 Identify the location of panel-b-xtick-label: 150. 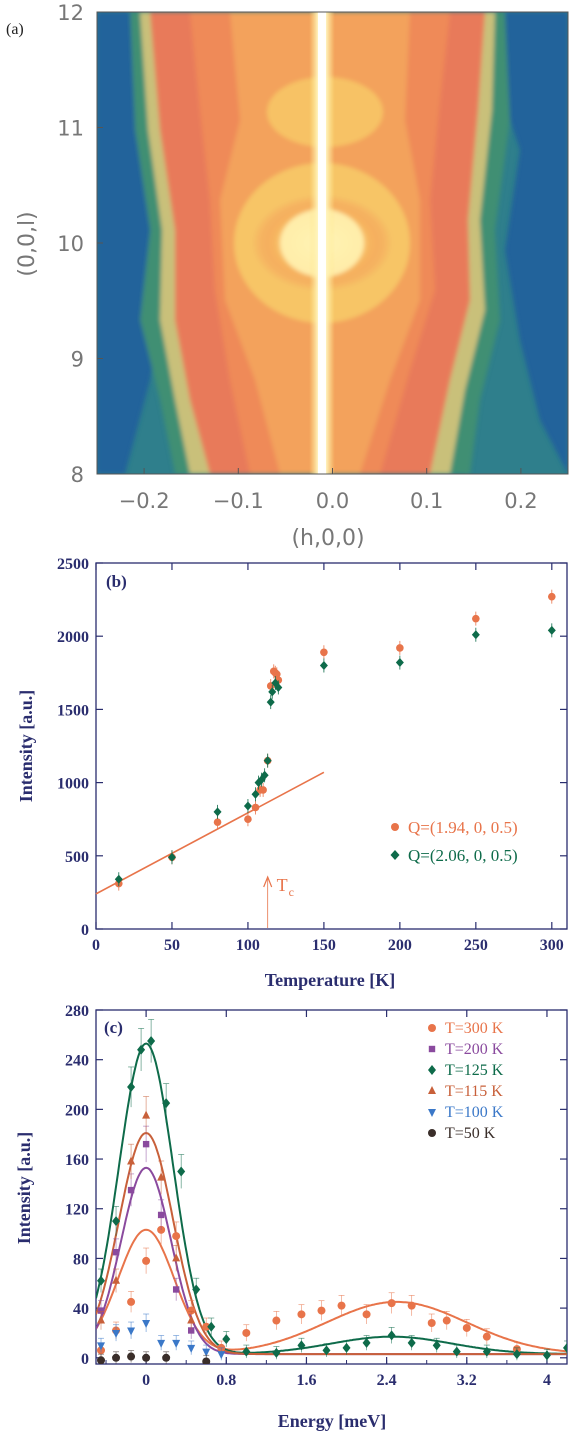
(324, 945).